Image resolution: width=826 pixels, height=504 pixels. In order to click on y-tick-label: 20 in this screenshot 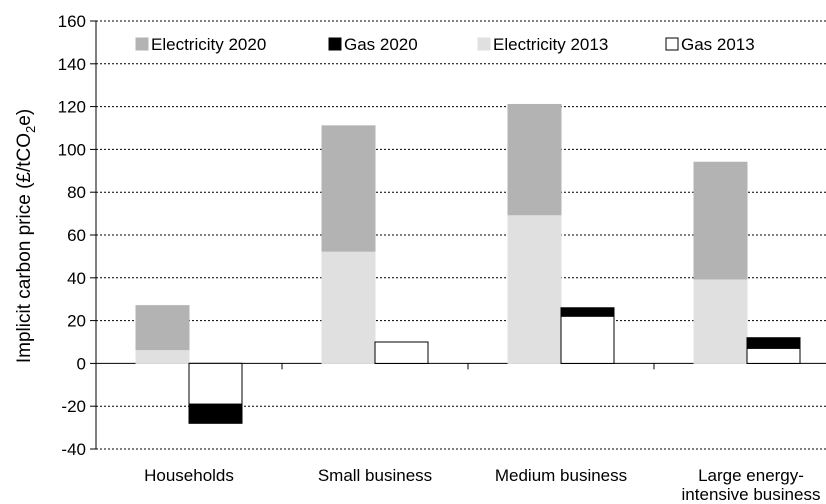, I will do `click(76, 321)`.